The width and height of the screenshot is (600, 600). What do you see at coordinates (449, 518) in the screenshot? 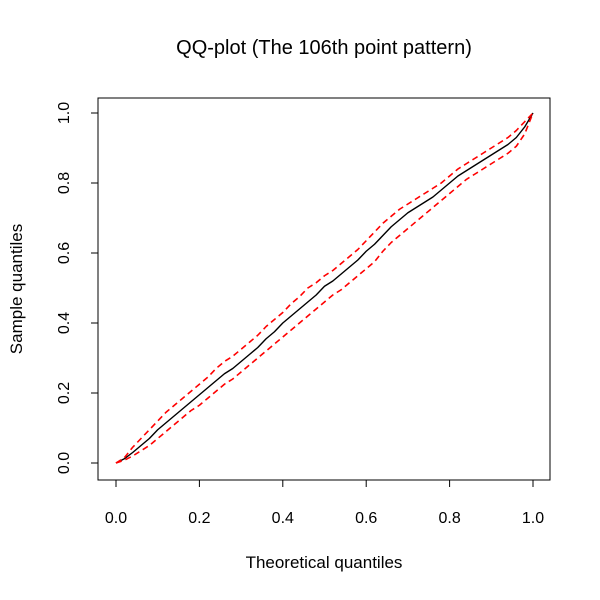
I see `x-tick-label: 0.8` at bounding box center [449, 518].